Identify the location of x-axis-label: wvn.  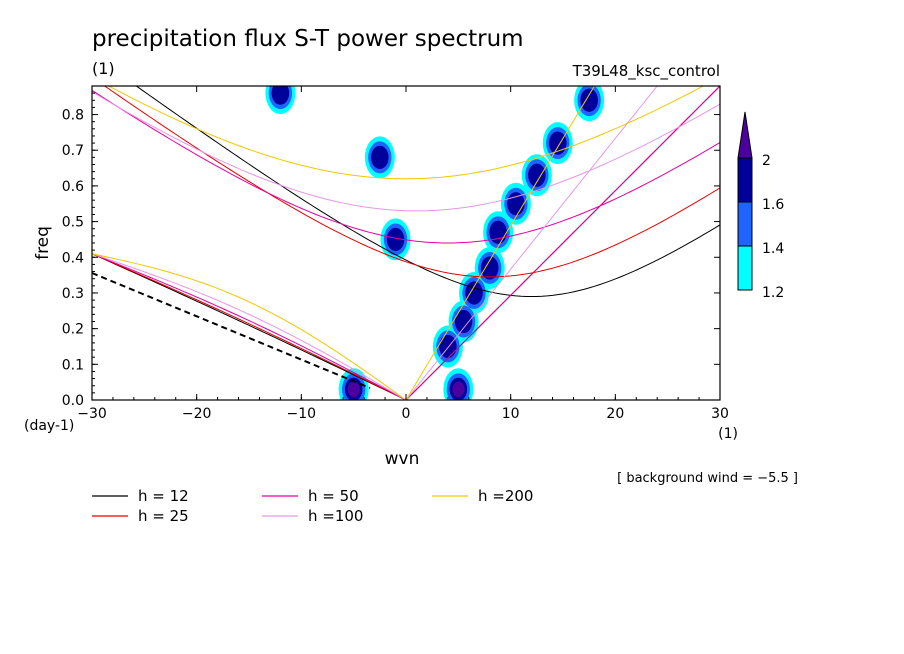
(402, 459).